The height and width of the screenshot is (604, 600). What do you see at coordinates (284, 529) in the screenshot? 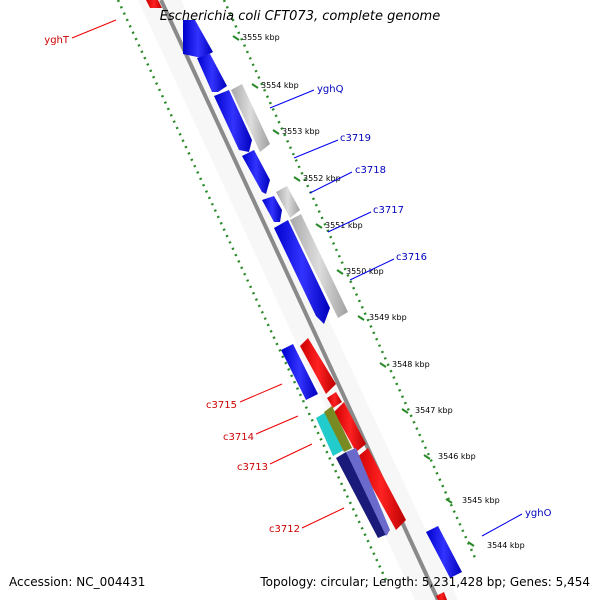
I see `gene-label: c3712` at bounding box center [284, 529].